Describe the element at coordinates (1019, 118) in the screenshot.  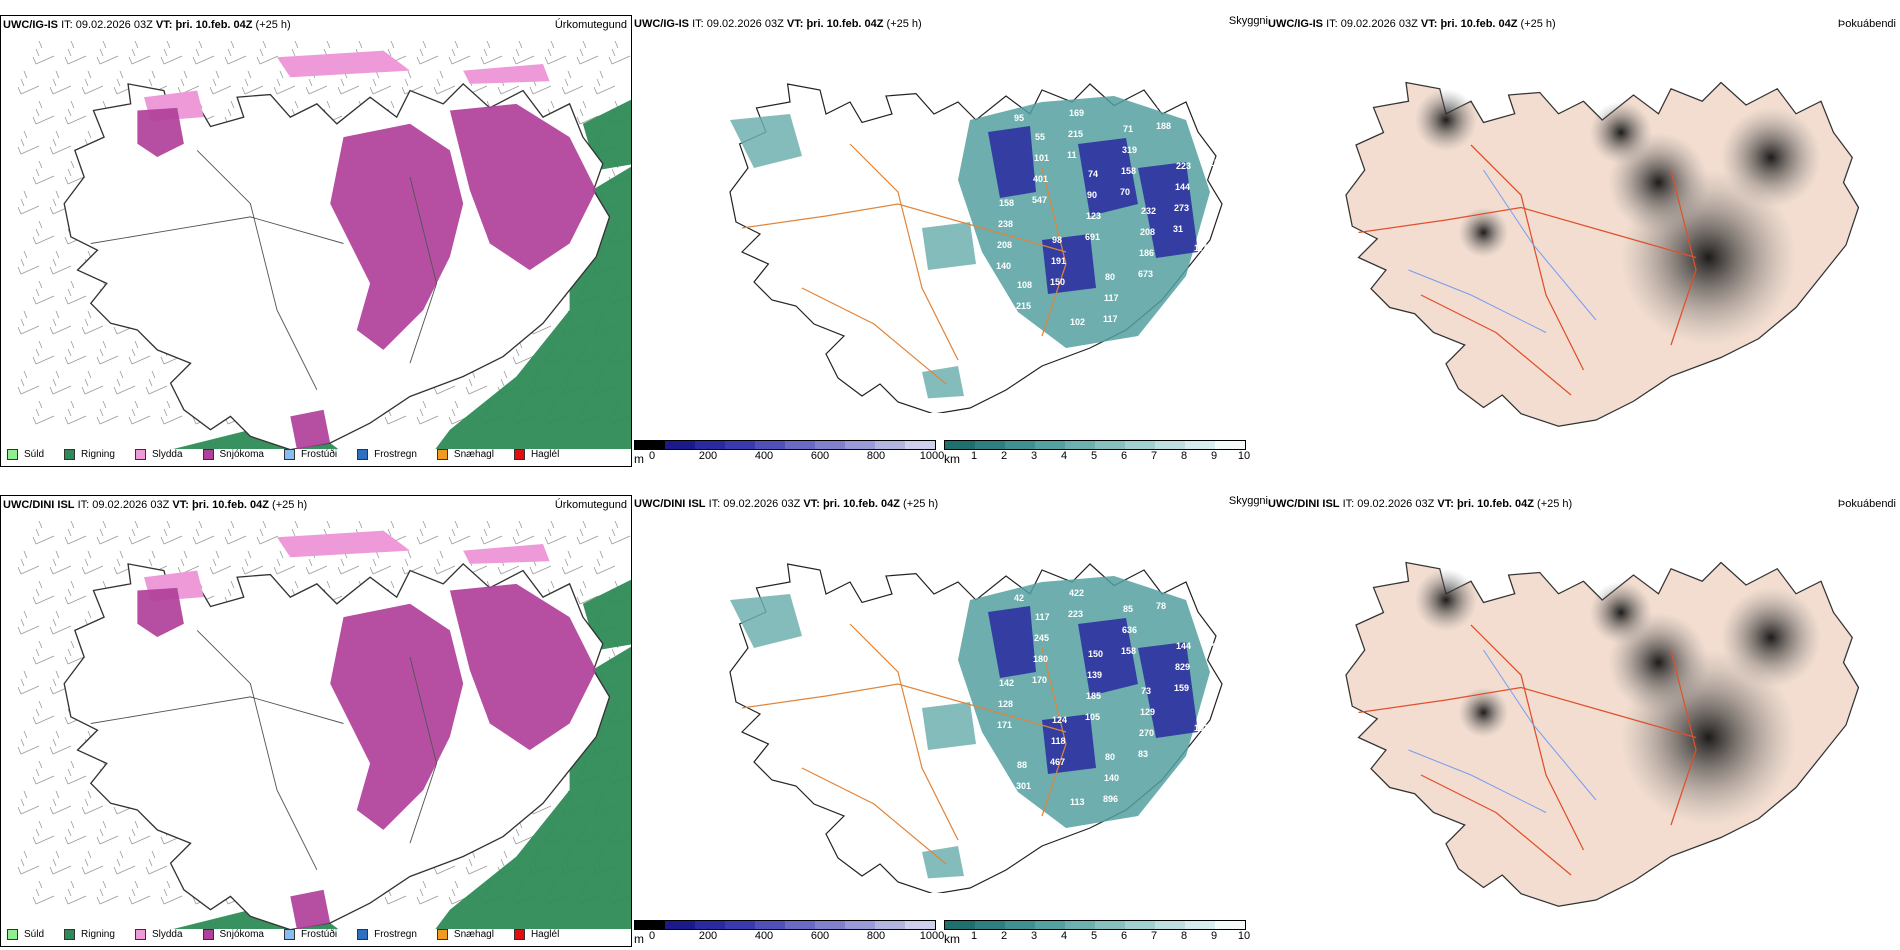
I see `visibility-value-label: 95` at that location.